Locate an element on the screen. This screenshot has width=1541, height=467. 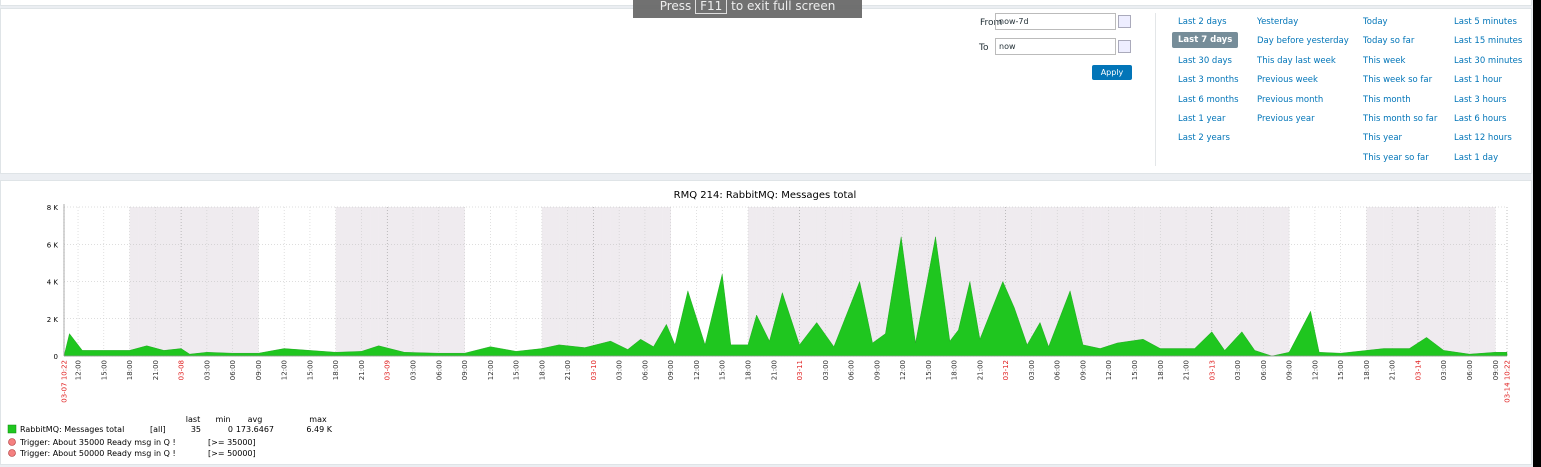
trigger-name: Trigger: About 50000 Ready msg in Q ! is located at coordinates (97, 453).